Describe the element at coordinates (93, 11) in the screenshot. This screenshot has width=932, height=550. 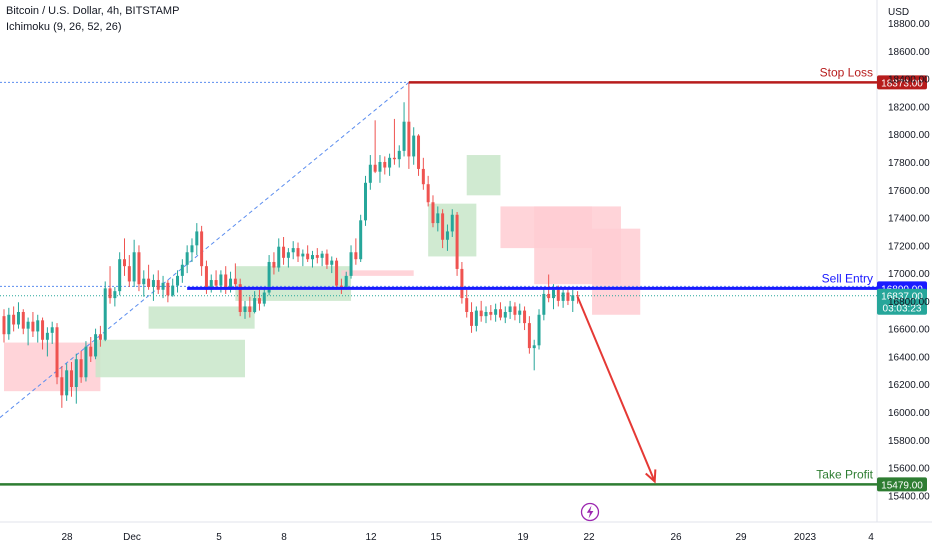
I see `symbol-title: Bitcoin / U.S. Dollar, 4h, BITSTAMP` at that location.